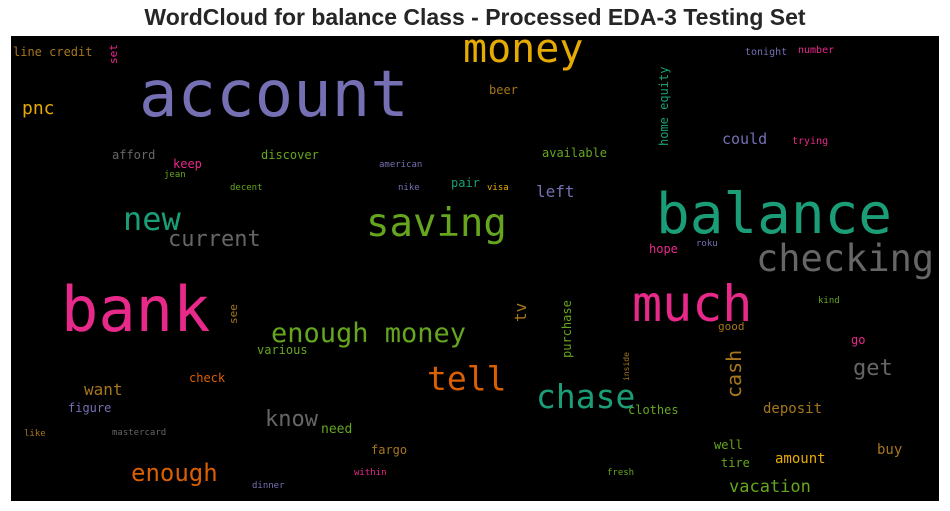  I want to click on word-home-equity: home equity, so click(664, 106).